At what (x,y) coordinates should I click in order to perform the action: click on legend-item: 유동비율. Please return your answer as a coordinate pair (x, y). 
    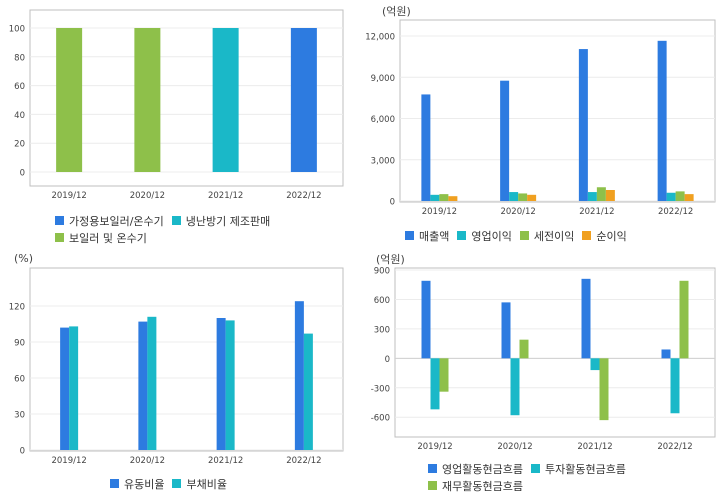
    Looking at the image, I should click on (137, 483).